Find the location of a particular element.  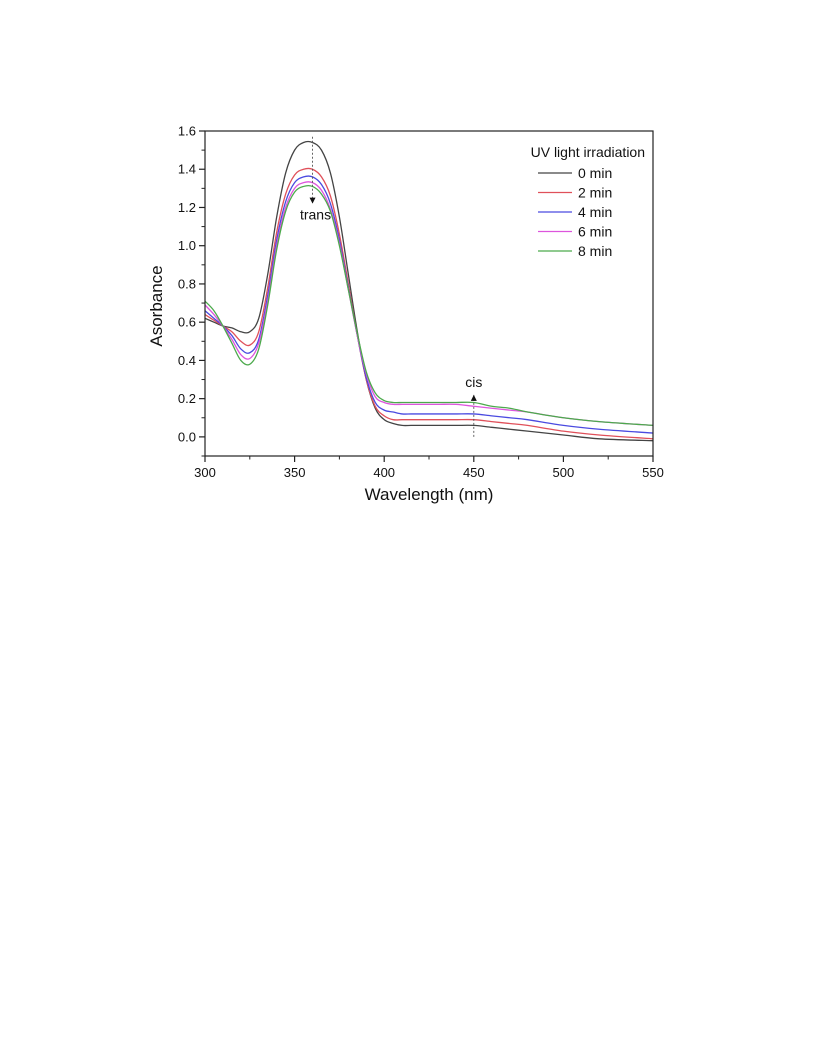

y-tick-label: 0.0 is located at coordinates (187, 436).